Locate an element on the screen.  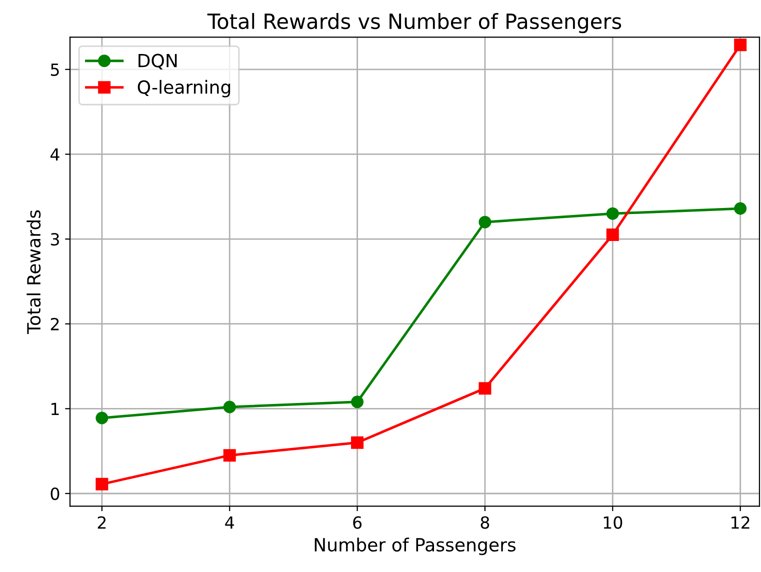
x-tick-label: 4 is located at coordinates (229, 522).